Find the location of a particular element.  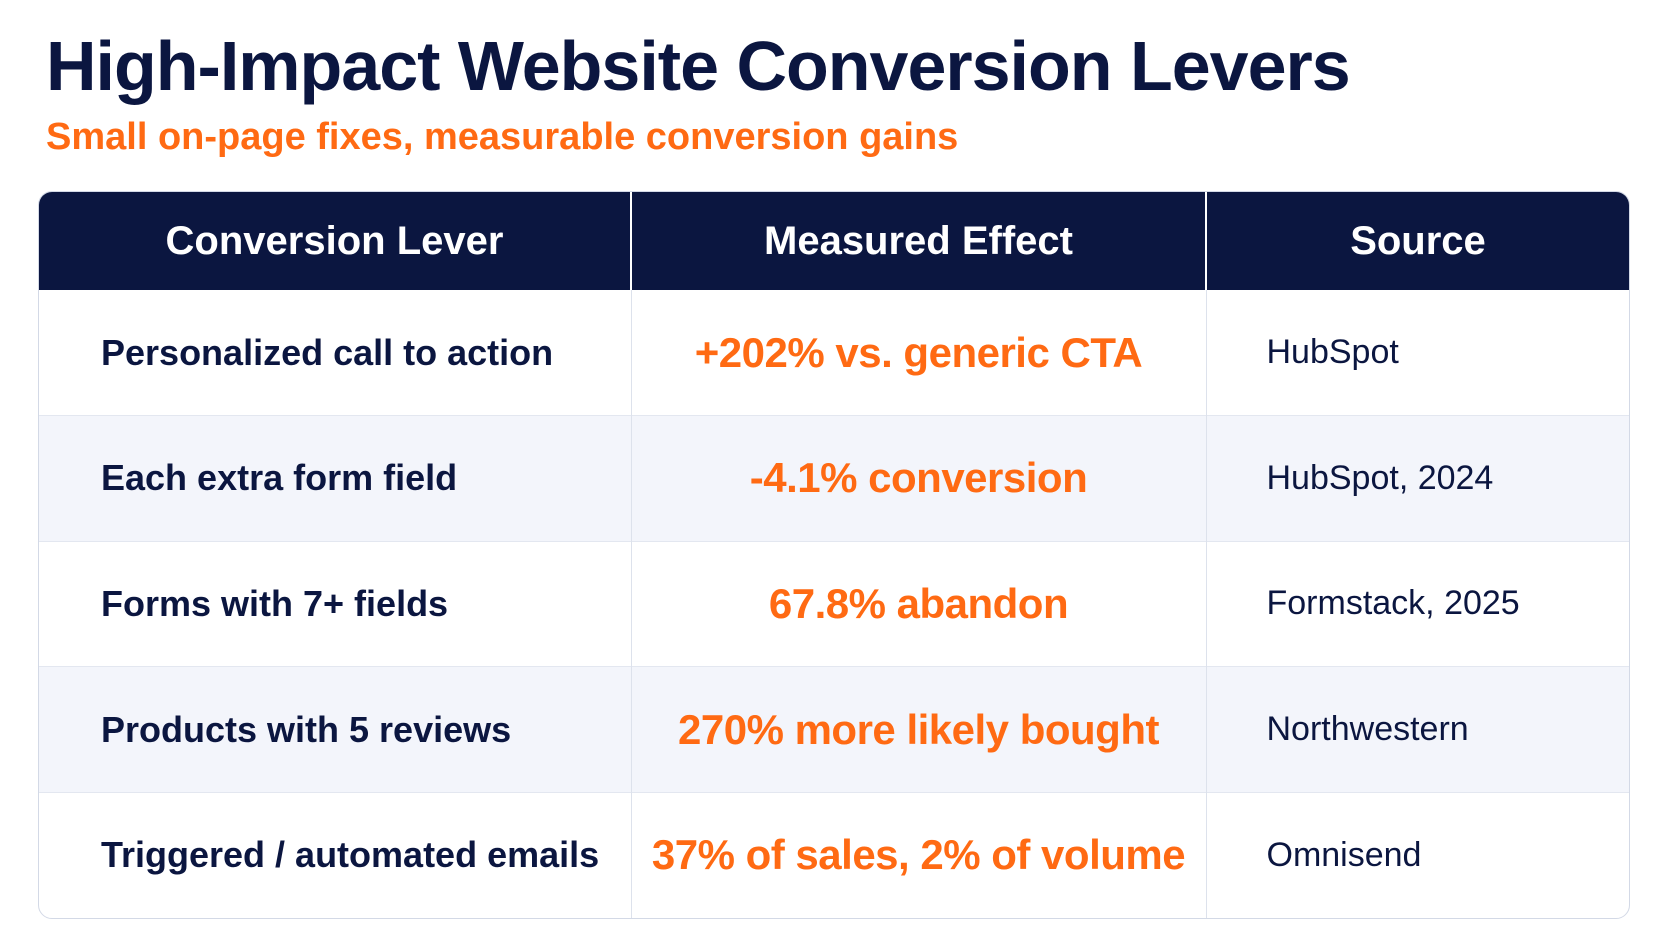

source-cell: Northwestern is located at coordinates (1417, 729).